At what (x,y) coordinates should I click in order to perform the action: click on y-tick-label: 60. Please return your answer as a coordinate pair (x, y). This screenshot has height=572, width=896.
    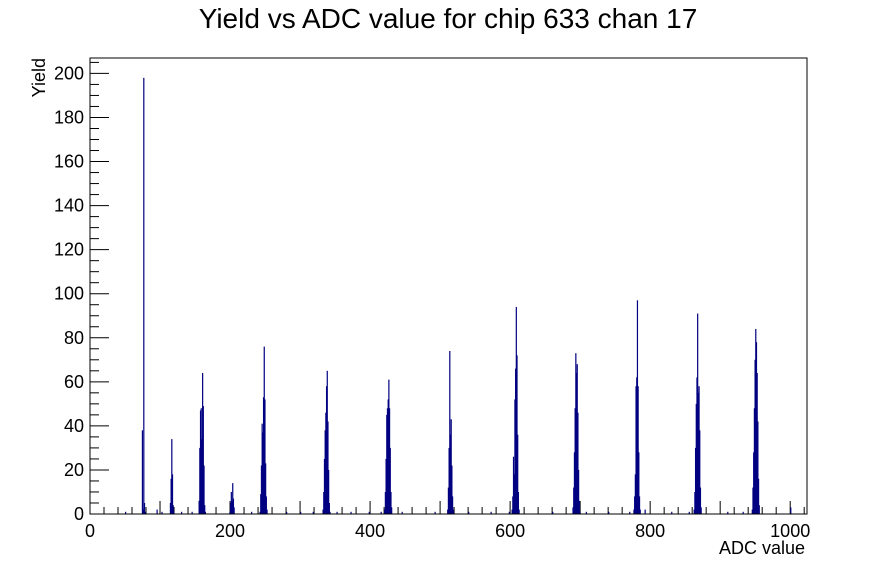
    Looking at the image, I should click on (74, 382).